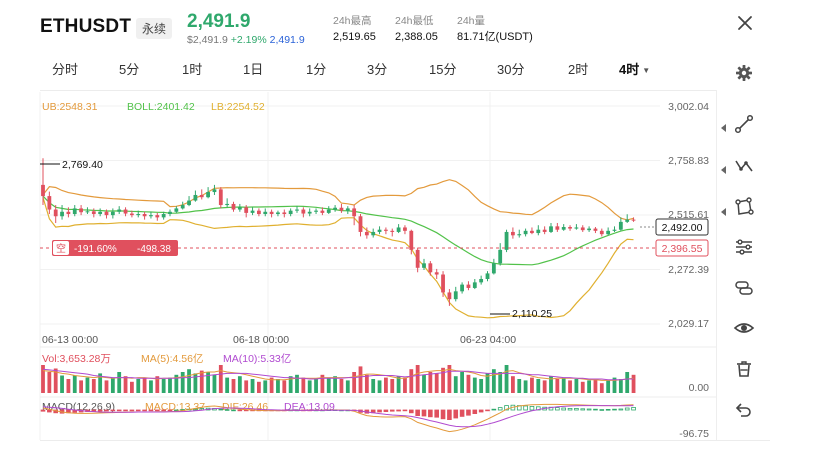  I want to click on trend-line-icon, so click(744, 124).